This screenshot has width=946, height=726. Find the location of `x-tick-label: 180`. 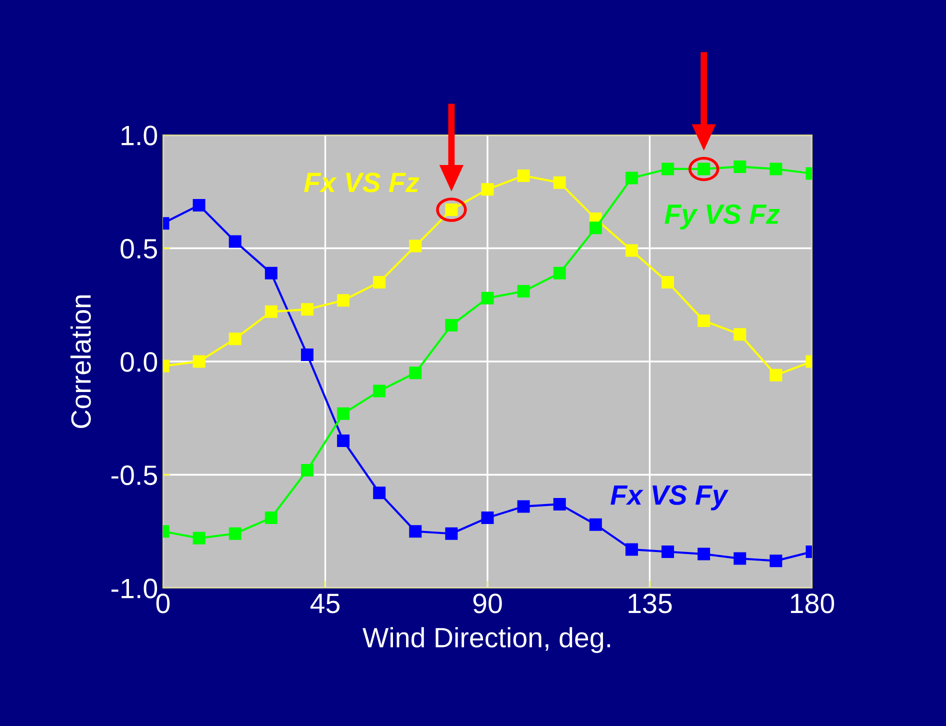

x-tick-label: 180 is located at coordinates (812, 604).